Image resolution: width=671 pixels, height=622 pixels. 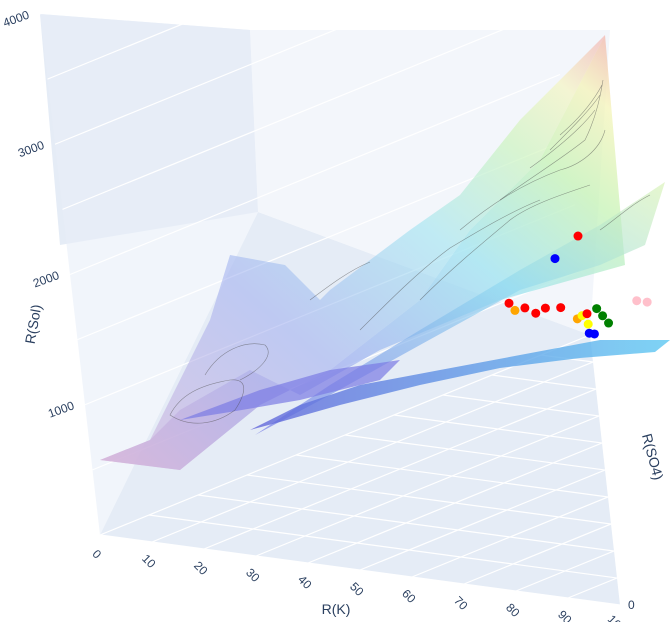 What do you see at coordinates (149, 561) in the screenshot?
I see `x-tick-label: 10` at bounding box center [149, 561].